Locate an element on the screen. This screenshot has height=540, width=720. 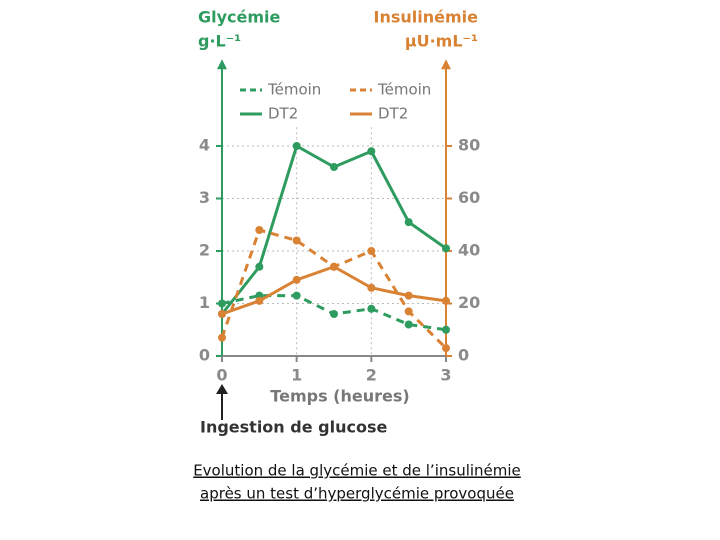
y2-unit: μU·mL⁻¹ is located at coordinates (441, 41).